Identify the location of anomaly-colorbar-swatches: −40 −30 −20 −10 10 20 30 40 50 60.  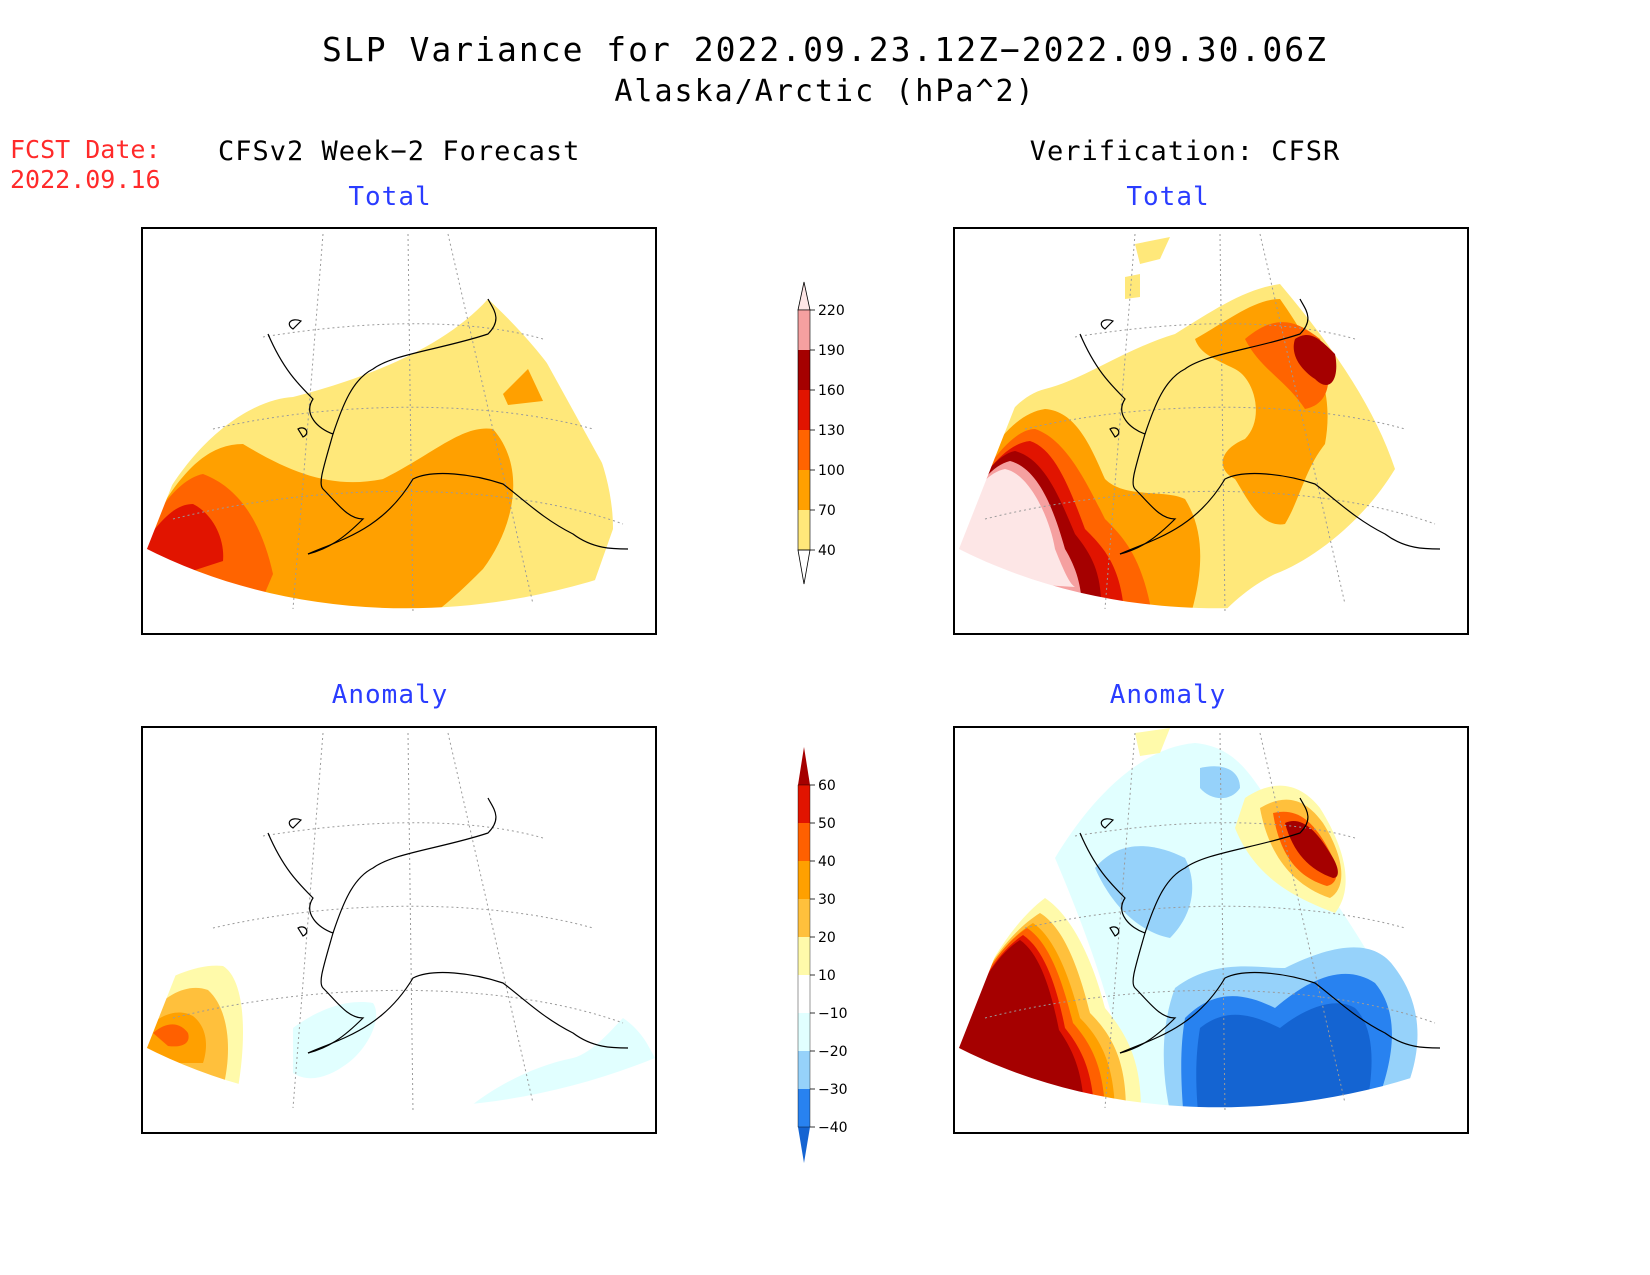
(822, 955).